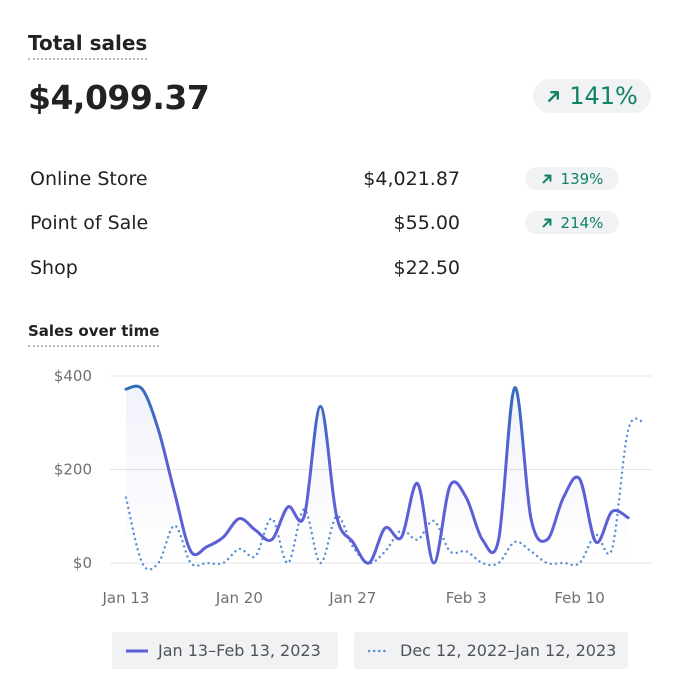  What do you see at coordinates (73, 470) in the screenshot?
I see `y-tick-label: $200` at bounding box center [73, 470].